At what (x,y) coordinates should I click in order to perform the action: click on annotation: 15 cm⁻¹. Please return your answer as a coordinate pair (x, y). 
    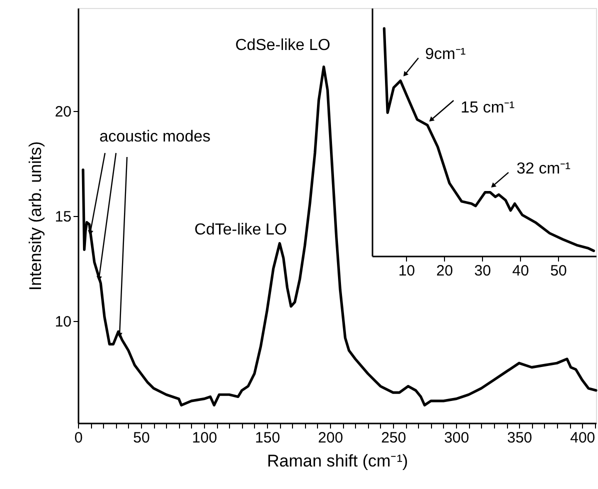
    Looking at the image, I should click on (487, 107).